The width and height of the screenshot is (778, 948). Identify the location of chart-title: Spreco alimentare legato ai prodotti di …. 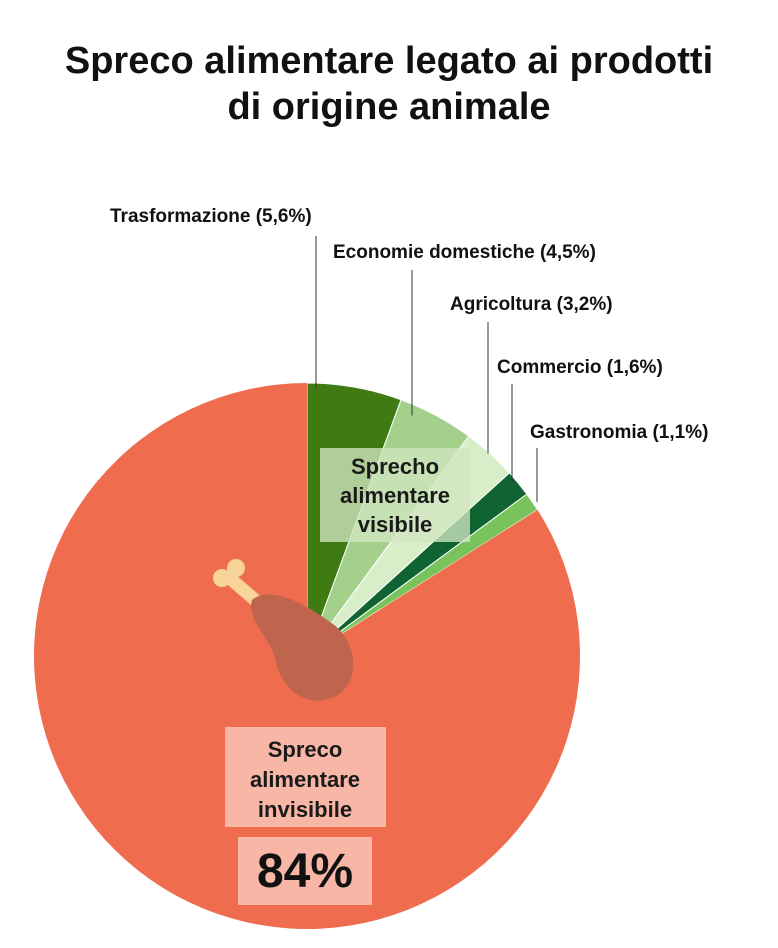
(389, 84).